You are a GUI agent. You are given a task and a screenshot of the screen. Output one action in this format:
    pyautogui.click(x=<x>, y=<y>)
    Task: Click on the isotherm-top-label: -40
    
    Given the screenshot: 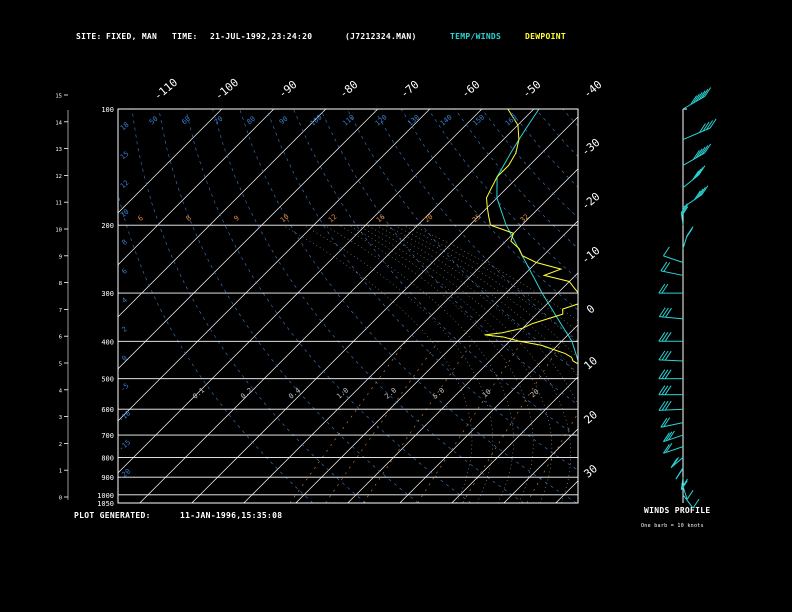 What is the action you would take?
    pyautogui.click(x=593, y=89)
    